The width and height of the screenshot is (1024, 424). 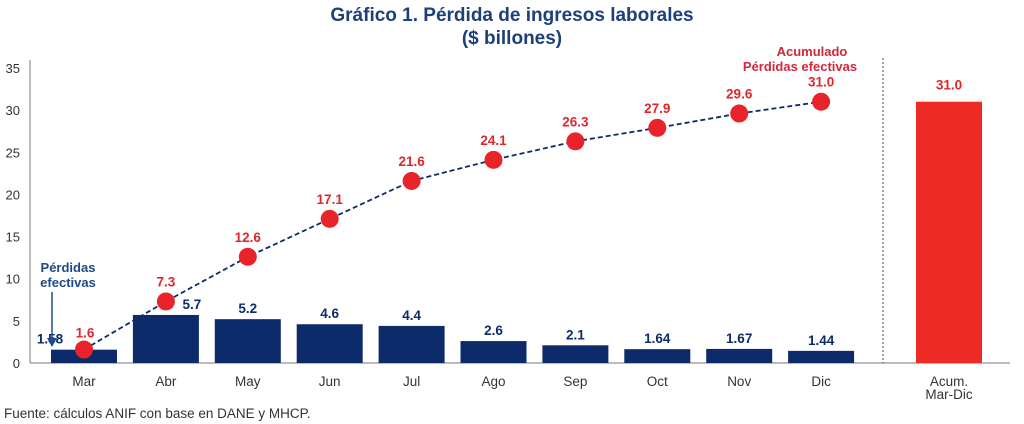 I want to click on x-tick-label: Dic, so click(x=821, y=381).